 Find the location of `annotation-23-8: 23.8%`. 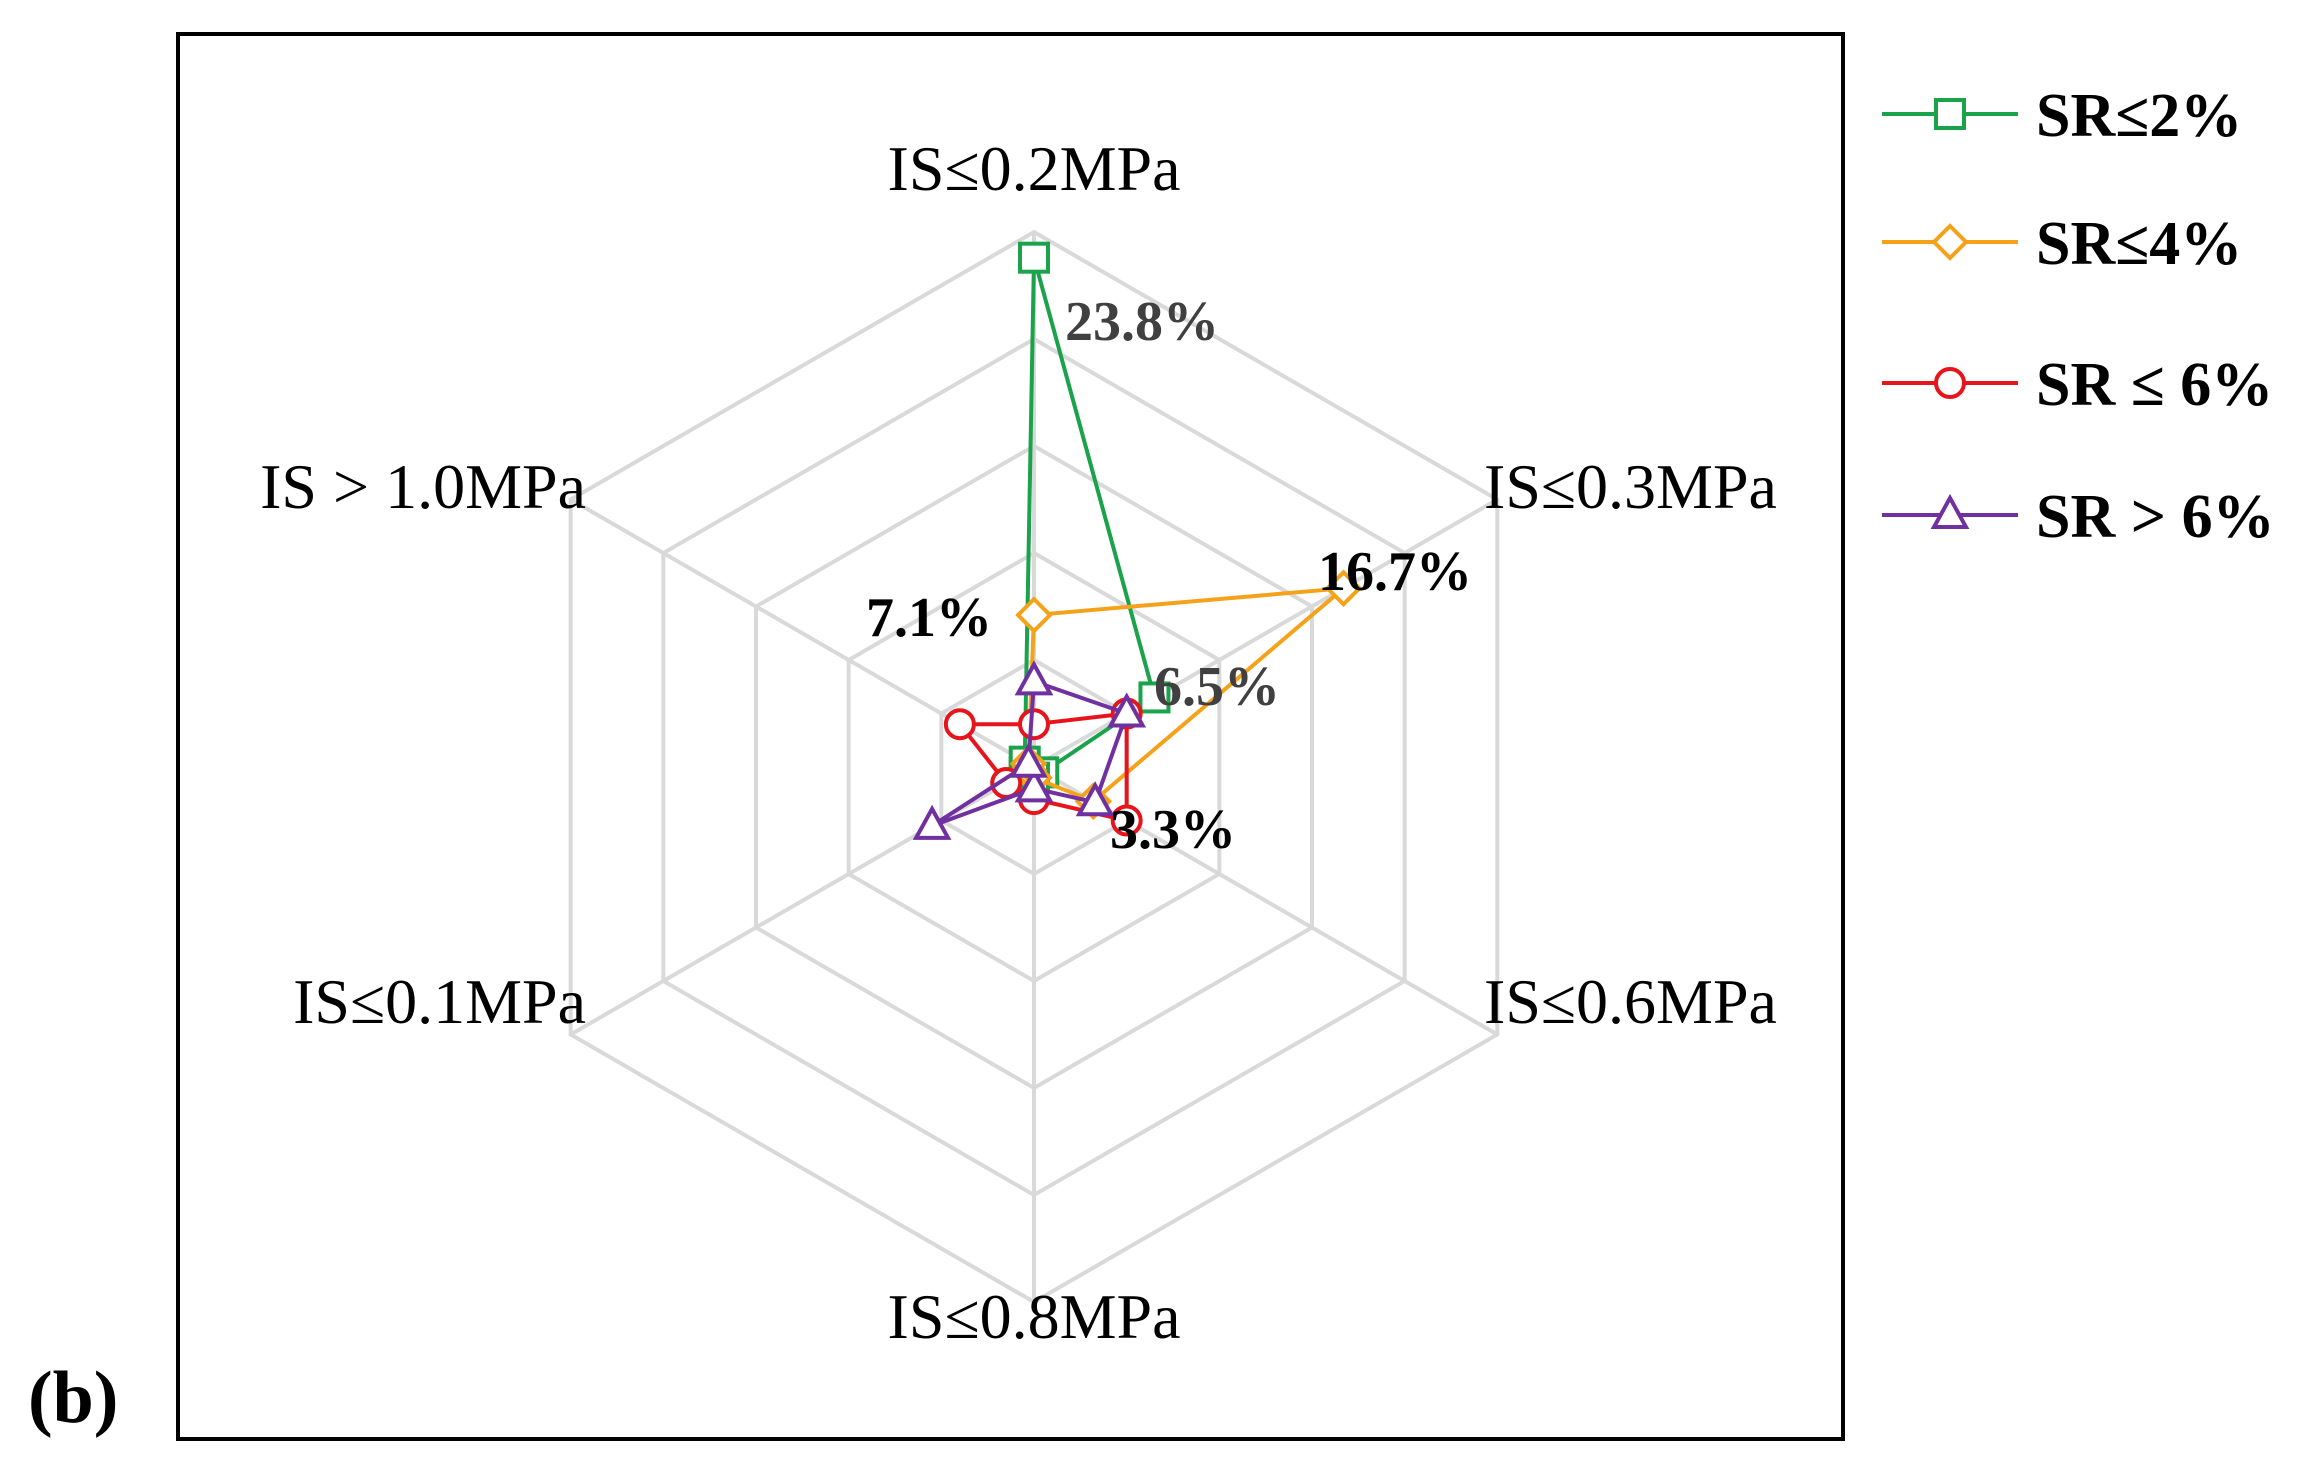

annotation-23-8: 23.8% is located at coordinates (1142, 322).